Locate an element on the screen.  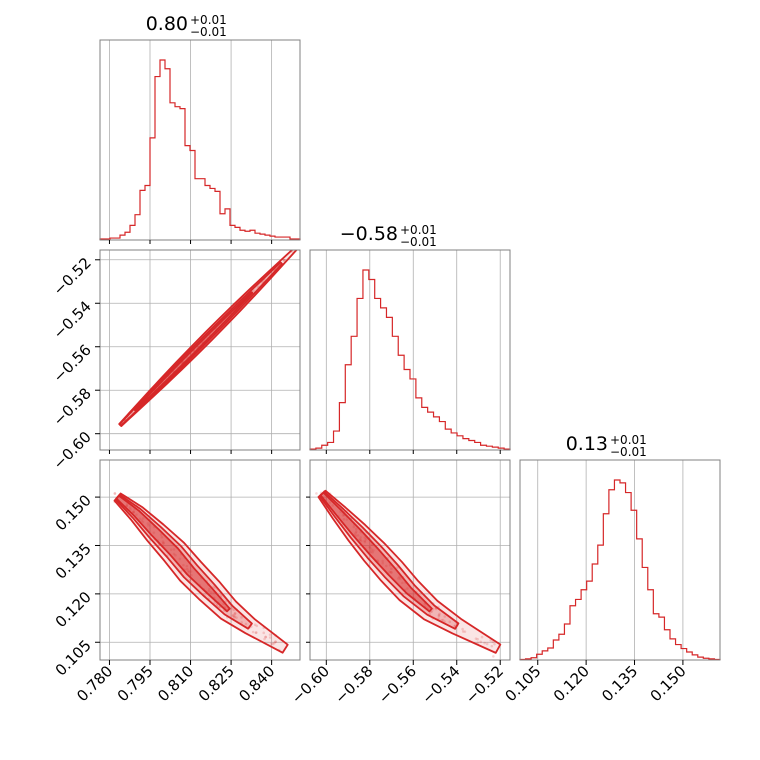
histogram-panel-2-bg is located at coordinates (410, 350).